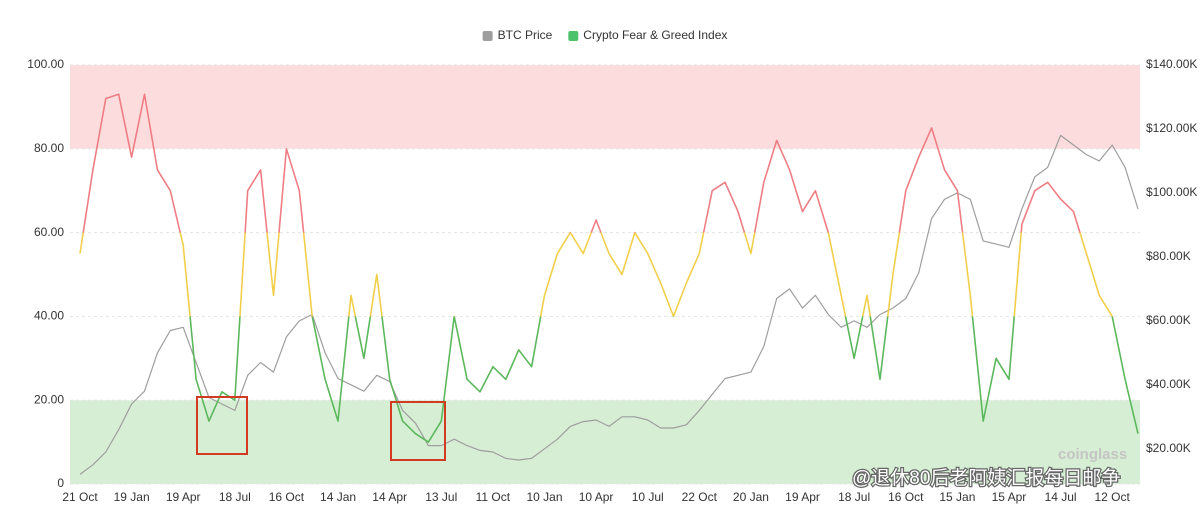 This screenshot has height=506, width=1200. Describe the element at coordinates (751, 497) in the screenshot. I see `x-tick-label: 20 Jan` at that location.